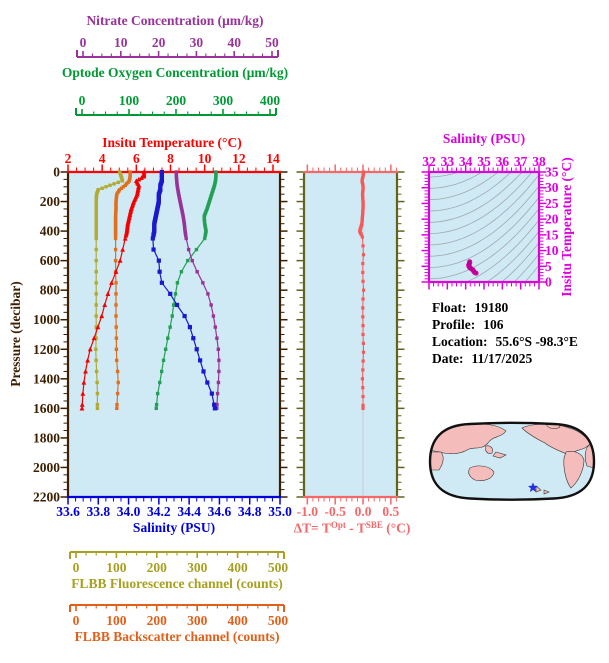 This screenshot has width=609, height=663. Describe the element at coordinates (50, 260) in the screenshot. I see `svg-text: 600` at that location.